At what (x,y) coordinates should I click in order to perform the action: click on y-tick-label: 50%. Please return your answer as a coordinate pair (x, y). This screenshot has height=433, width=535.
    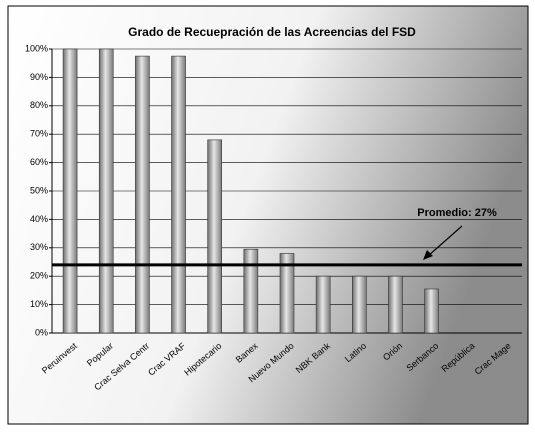
    Looking at the image, I should click on (39, 190).